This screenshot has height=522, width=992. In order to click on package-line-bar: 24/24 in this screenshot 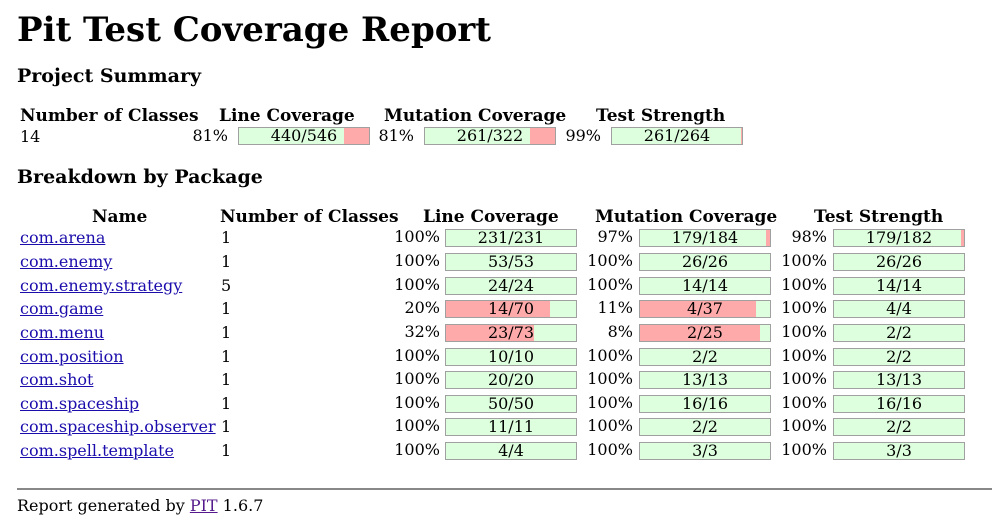, I will do `click(511, 286)`.